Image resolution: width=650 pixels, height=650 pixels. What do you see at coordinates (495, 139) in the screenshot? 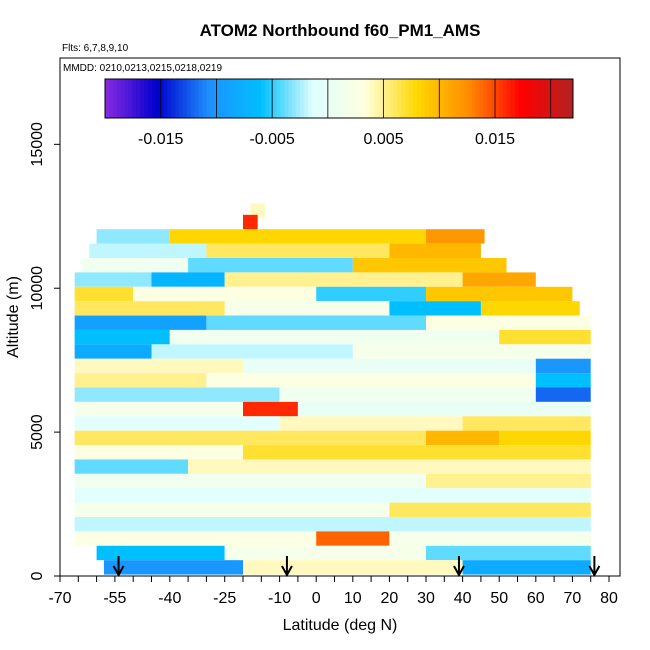
I see `colorbar-tick-label: 0.015` at bounding box center [495, 139].